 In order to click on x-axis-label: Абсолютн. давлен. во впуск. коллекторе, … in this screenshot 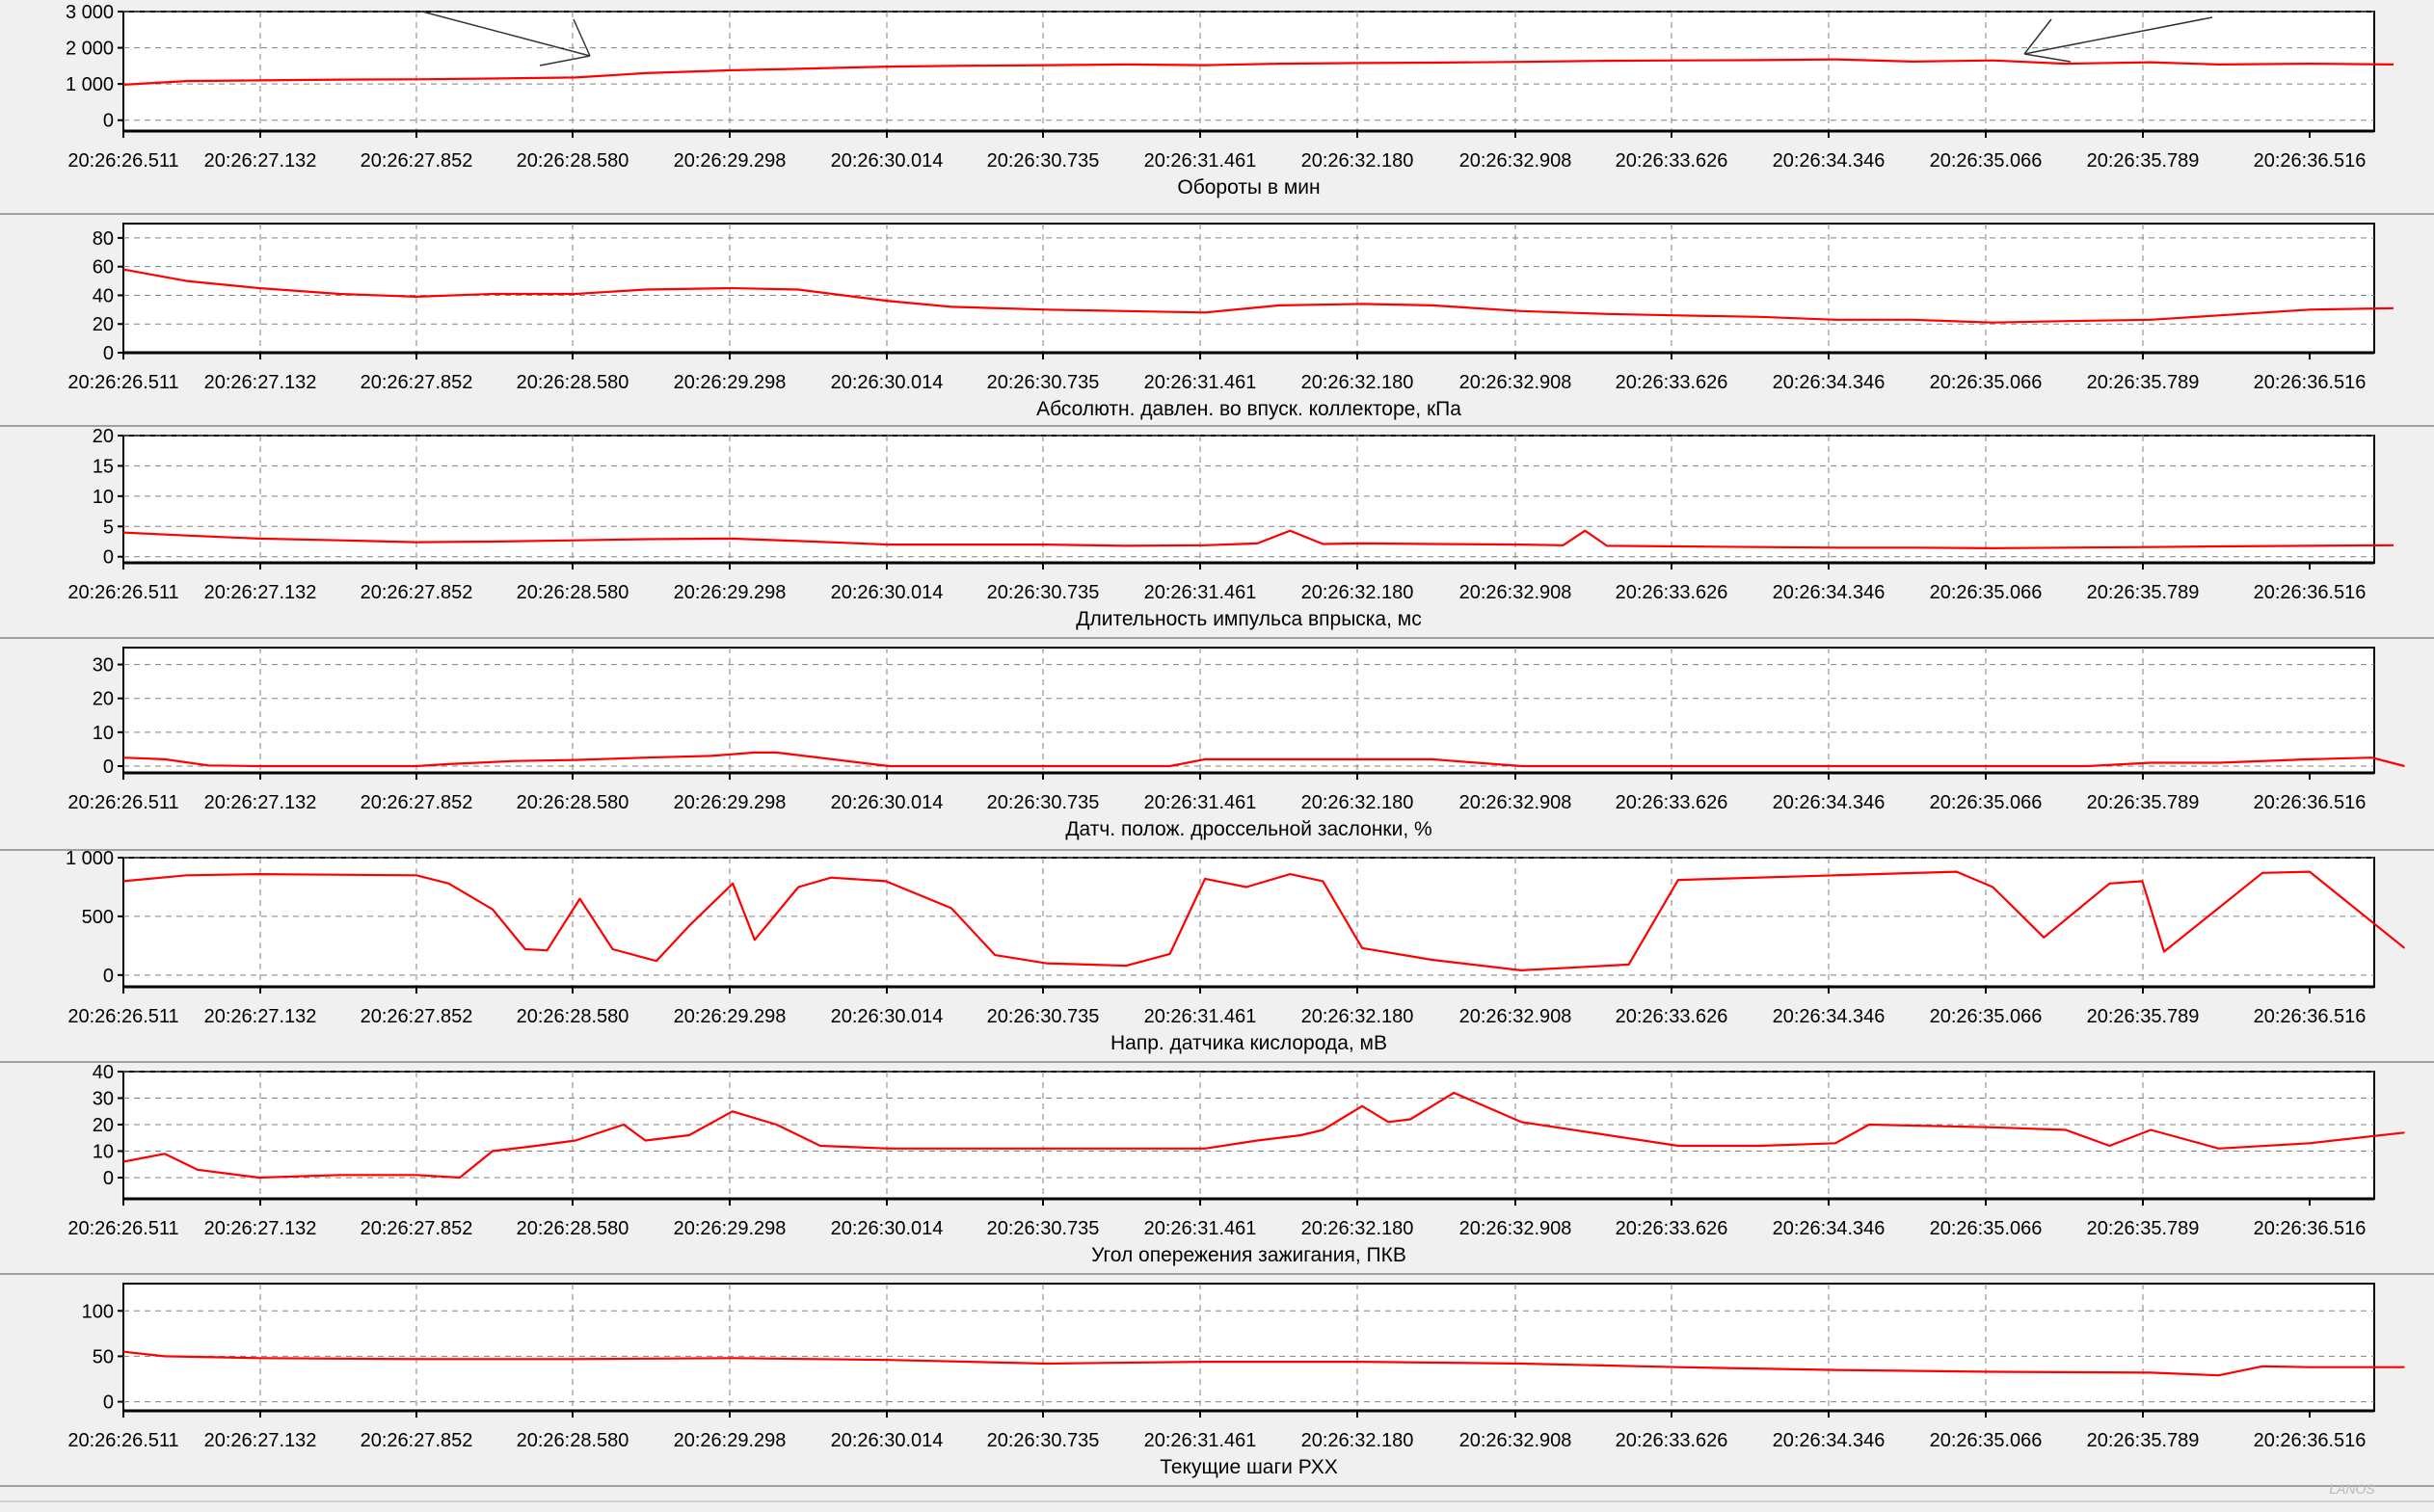, I will do `click(1248, 409)`.